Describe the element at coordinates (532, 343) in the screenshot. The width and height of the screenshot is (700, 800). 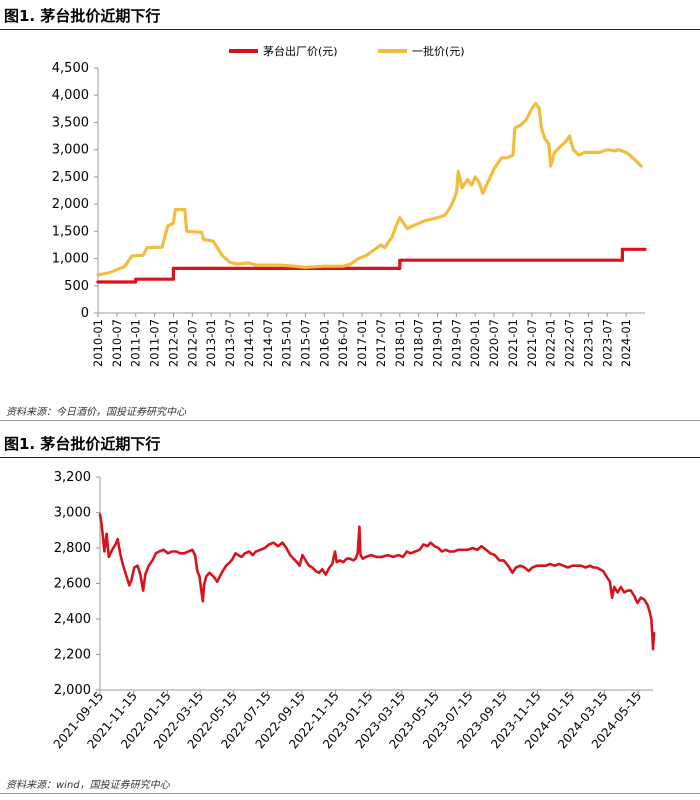
I see `x-tick-label: 2021-07` at that location.